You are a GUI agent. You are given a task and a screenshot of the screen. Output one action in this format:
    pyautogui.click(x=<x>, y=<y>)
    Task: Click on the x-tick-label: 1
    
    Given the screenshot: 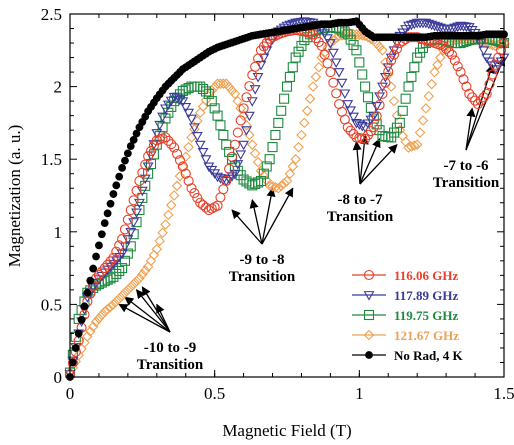 What is the action you would take?
    pyautogui.click(x=359, y=393)
    